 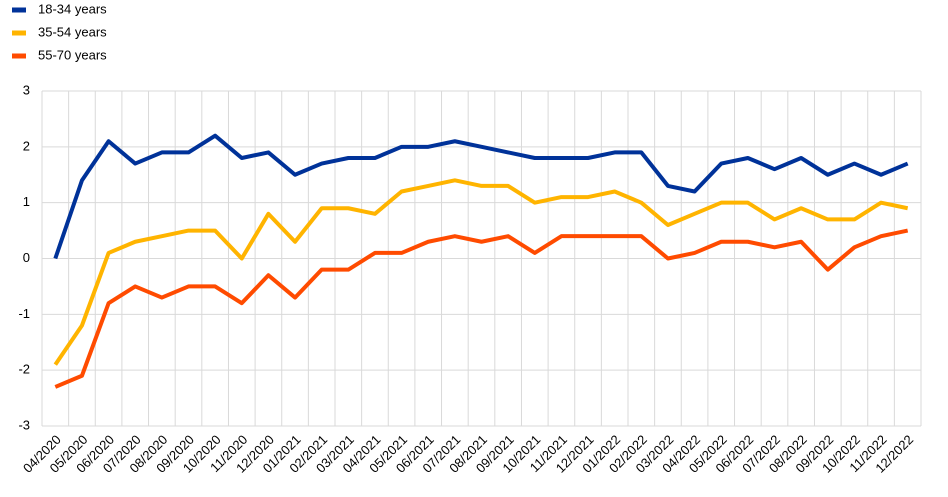 I want to click on y-tick-label: 1, so click(x=26, y=201).